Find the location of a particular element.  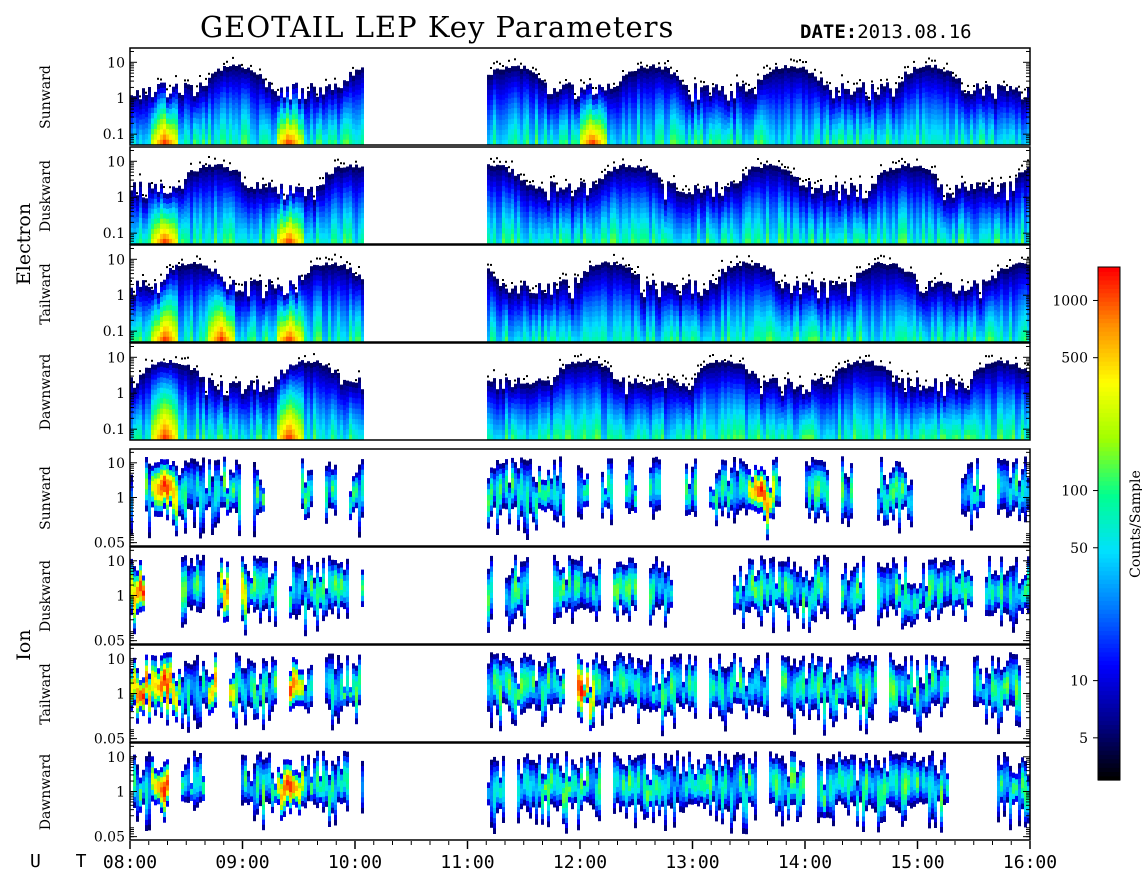

group-label-electron: Electron is located at coordinates (24, 244).